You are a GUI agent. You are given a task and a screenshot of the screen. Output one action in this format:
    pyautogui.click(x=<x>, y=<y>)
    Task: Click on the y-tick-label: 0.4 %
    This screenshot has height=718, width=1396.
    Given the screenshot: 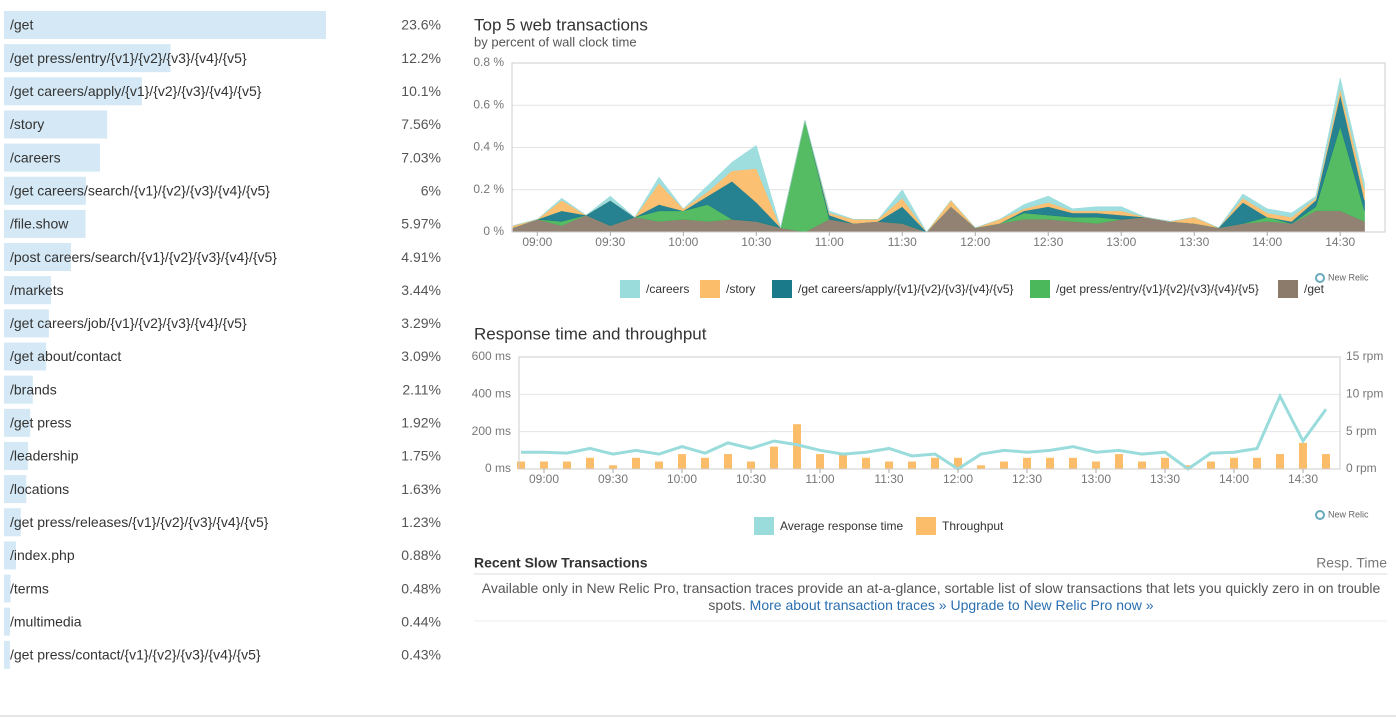 What is the action you would take?
    pyautogui.click(x=488, y=147)
    